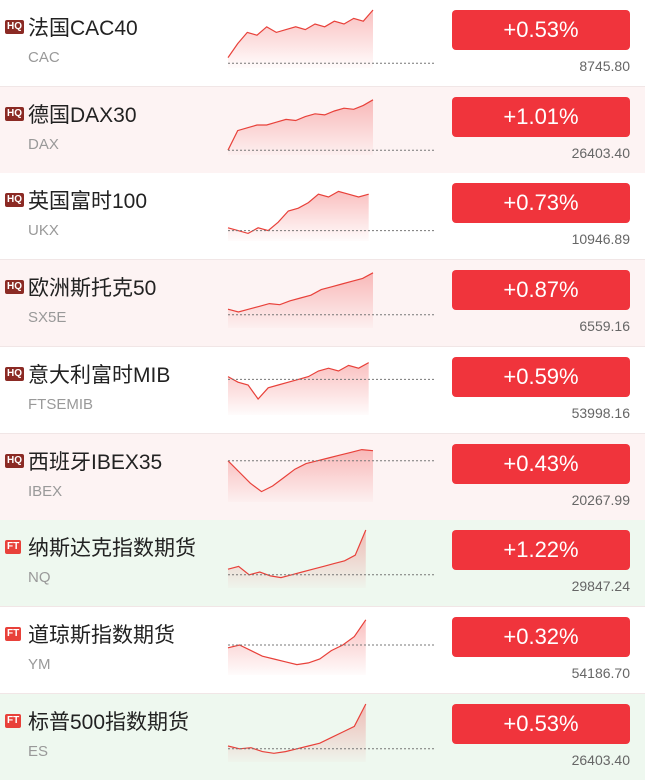  I want to click on quote-row: HQ 英国富时100 UKX +0.73% 10946.89, so click(322, 217).